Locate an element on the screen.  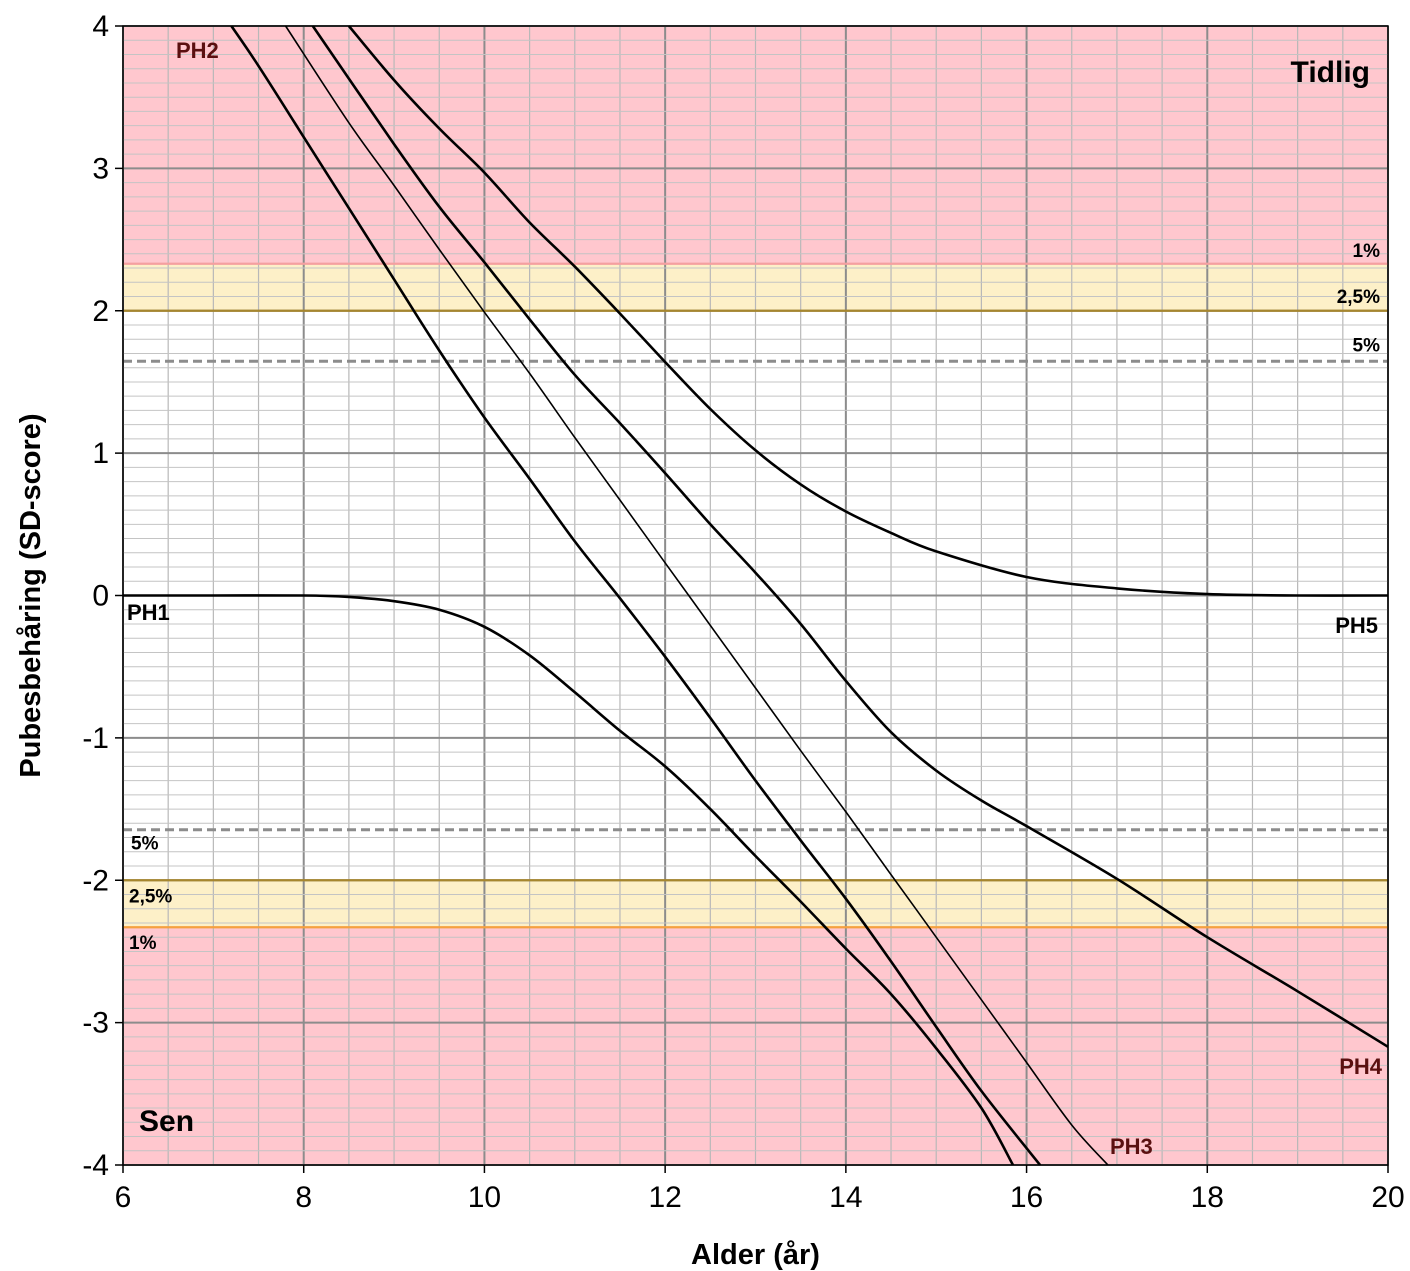
x-tick-label: 8 is located at coordinates (303, 1197).